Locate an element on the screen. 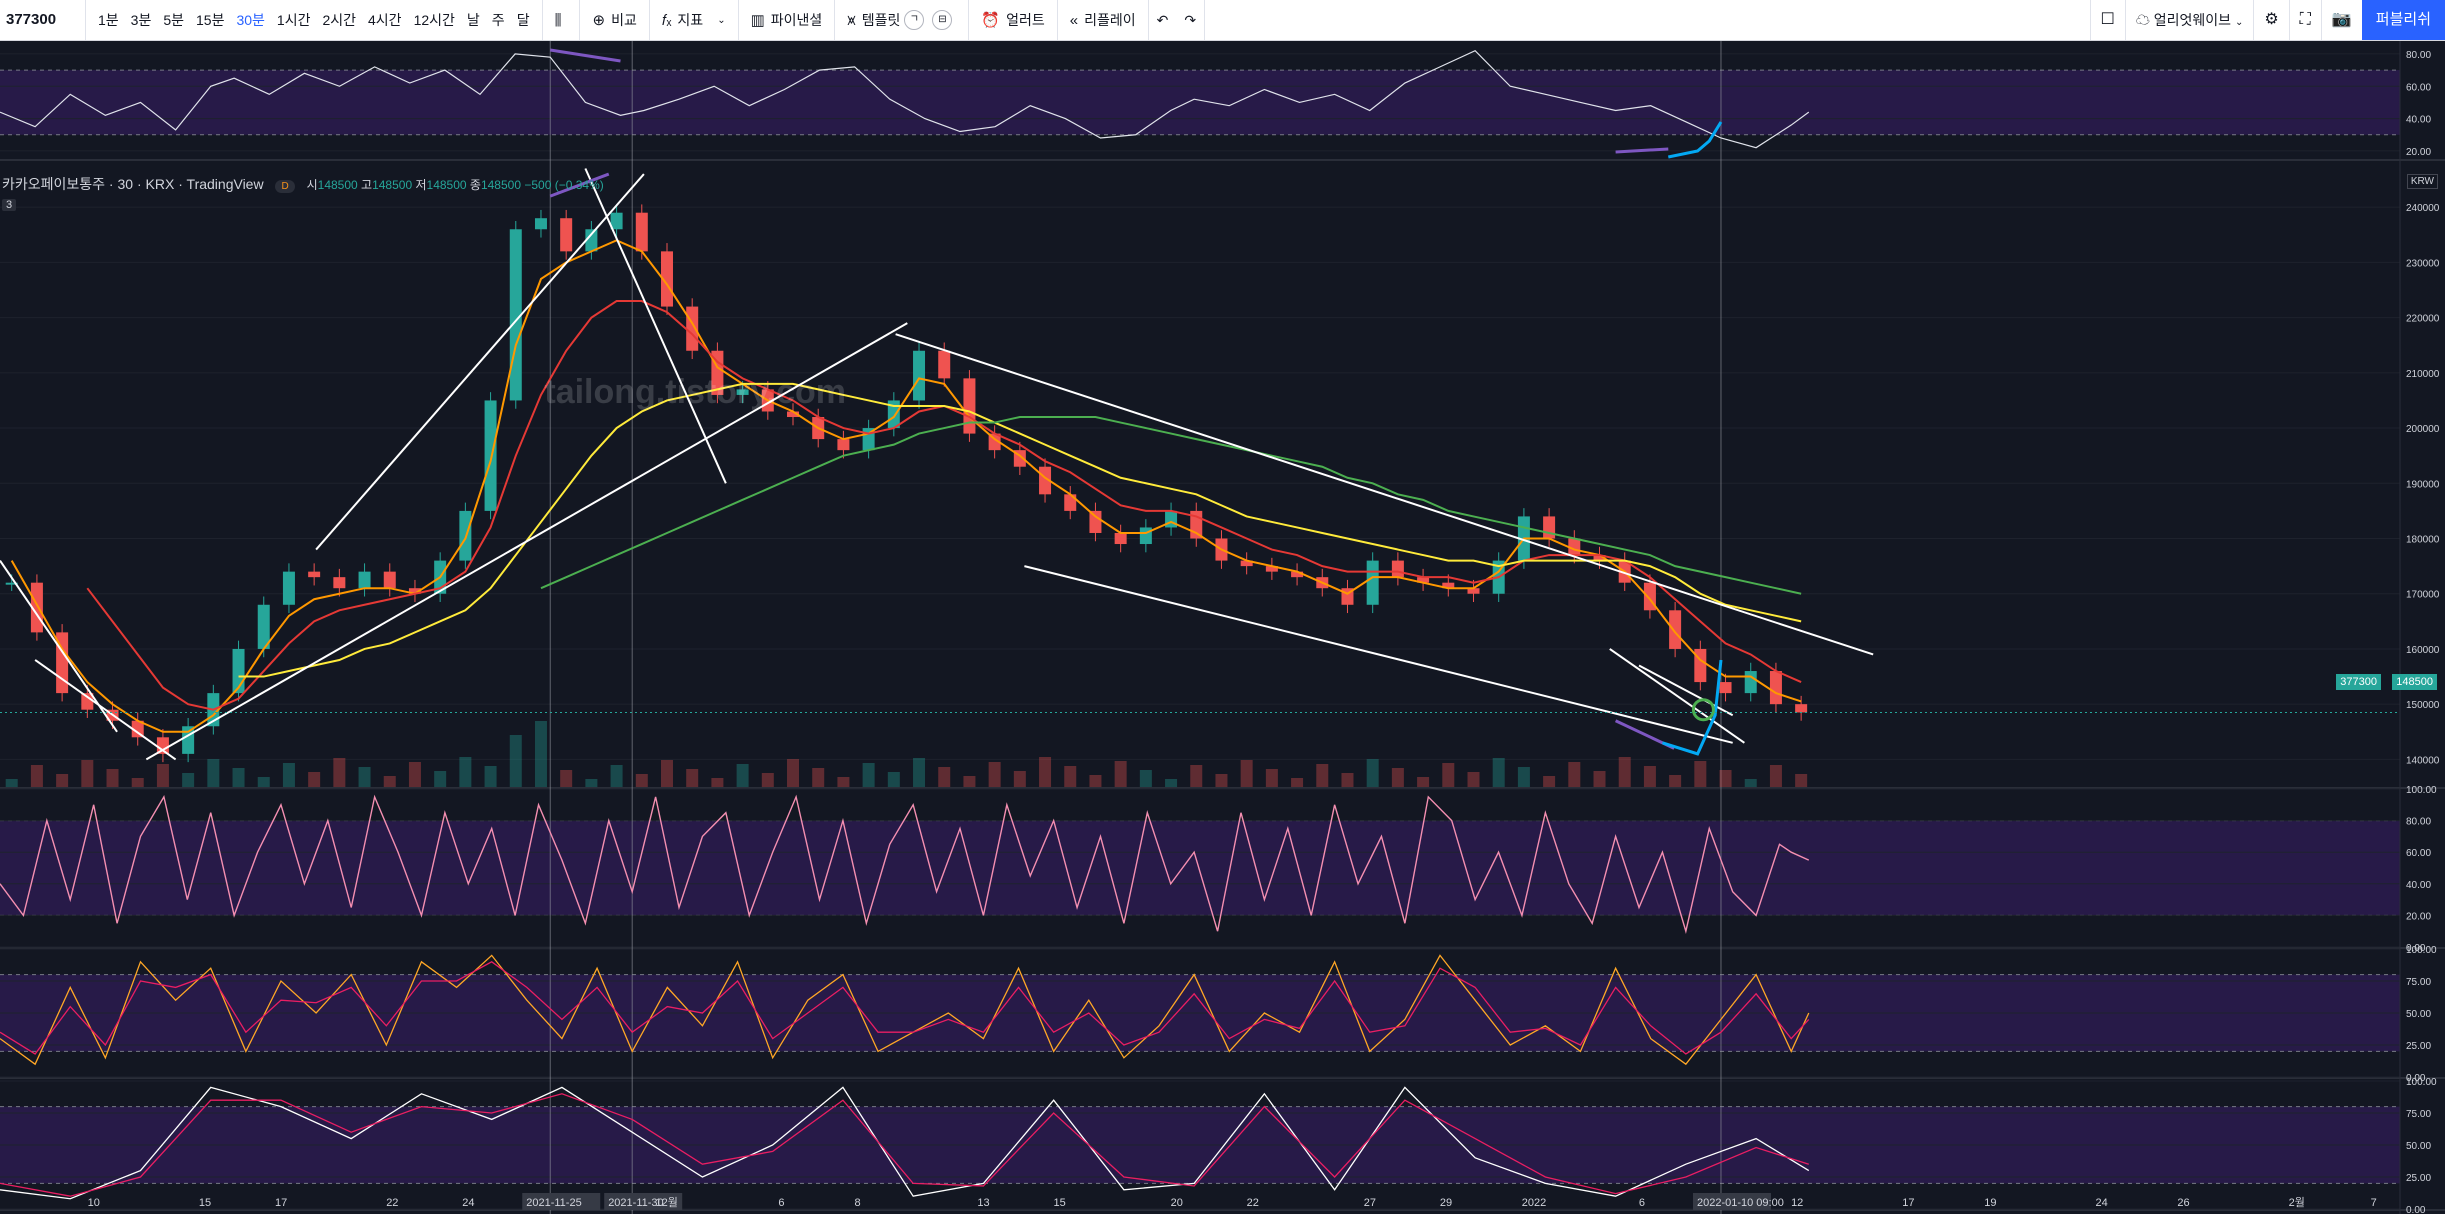 Image resolution: width=2445 pixels, height=1214 pixels. snapshot-button: 📷 is located at coordinates (2341, 20).